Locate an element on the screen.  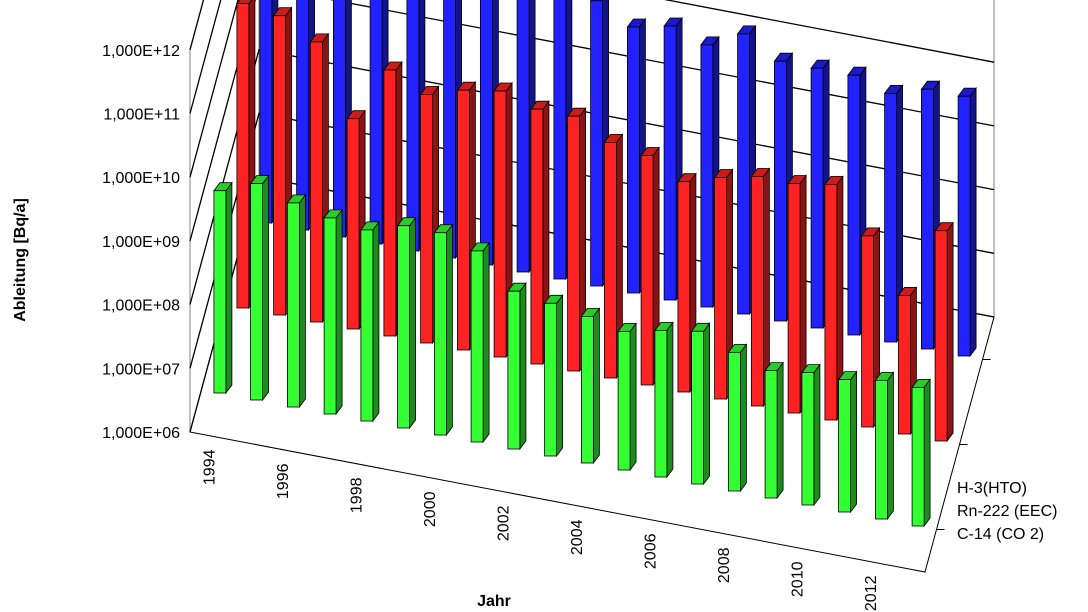
bar-c-14-co-2--1994 is located at coordinates (223, 288).